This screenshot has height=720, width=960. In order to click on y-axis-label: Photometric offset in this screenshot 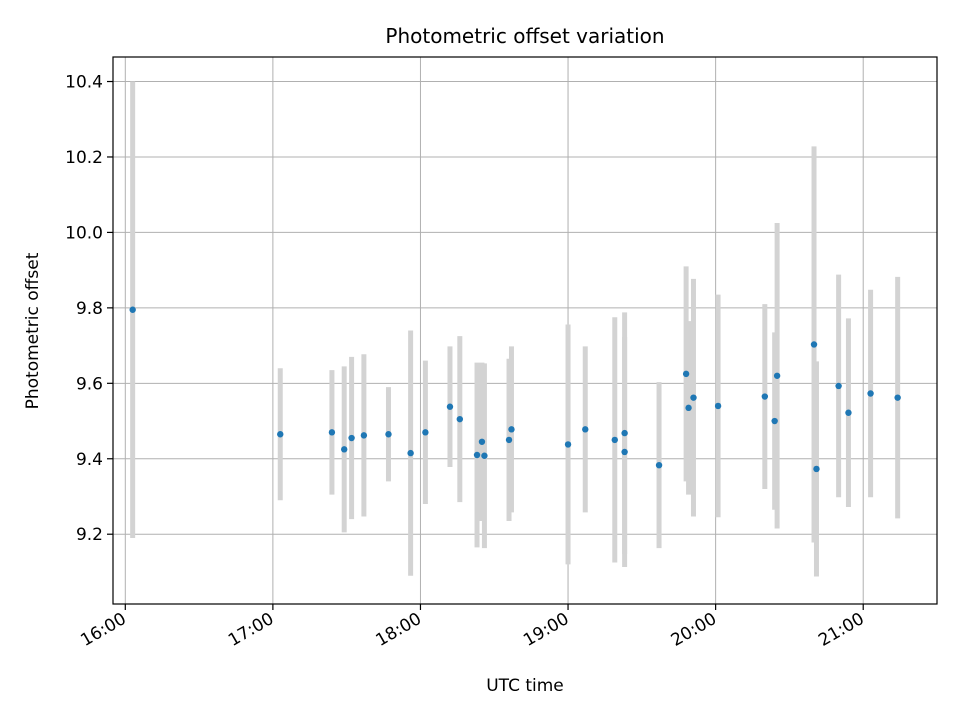, I will do `click(33, 330)`.